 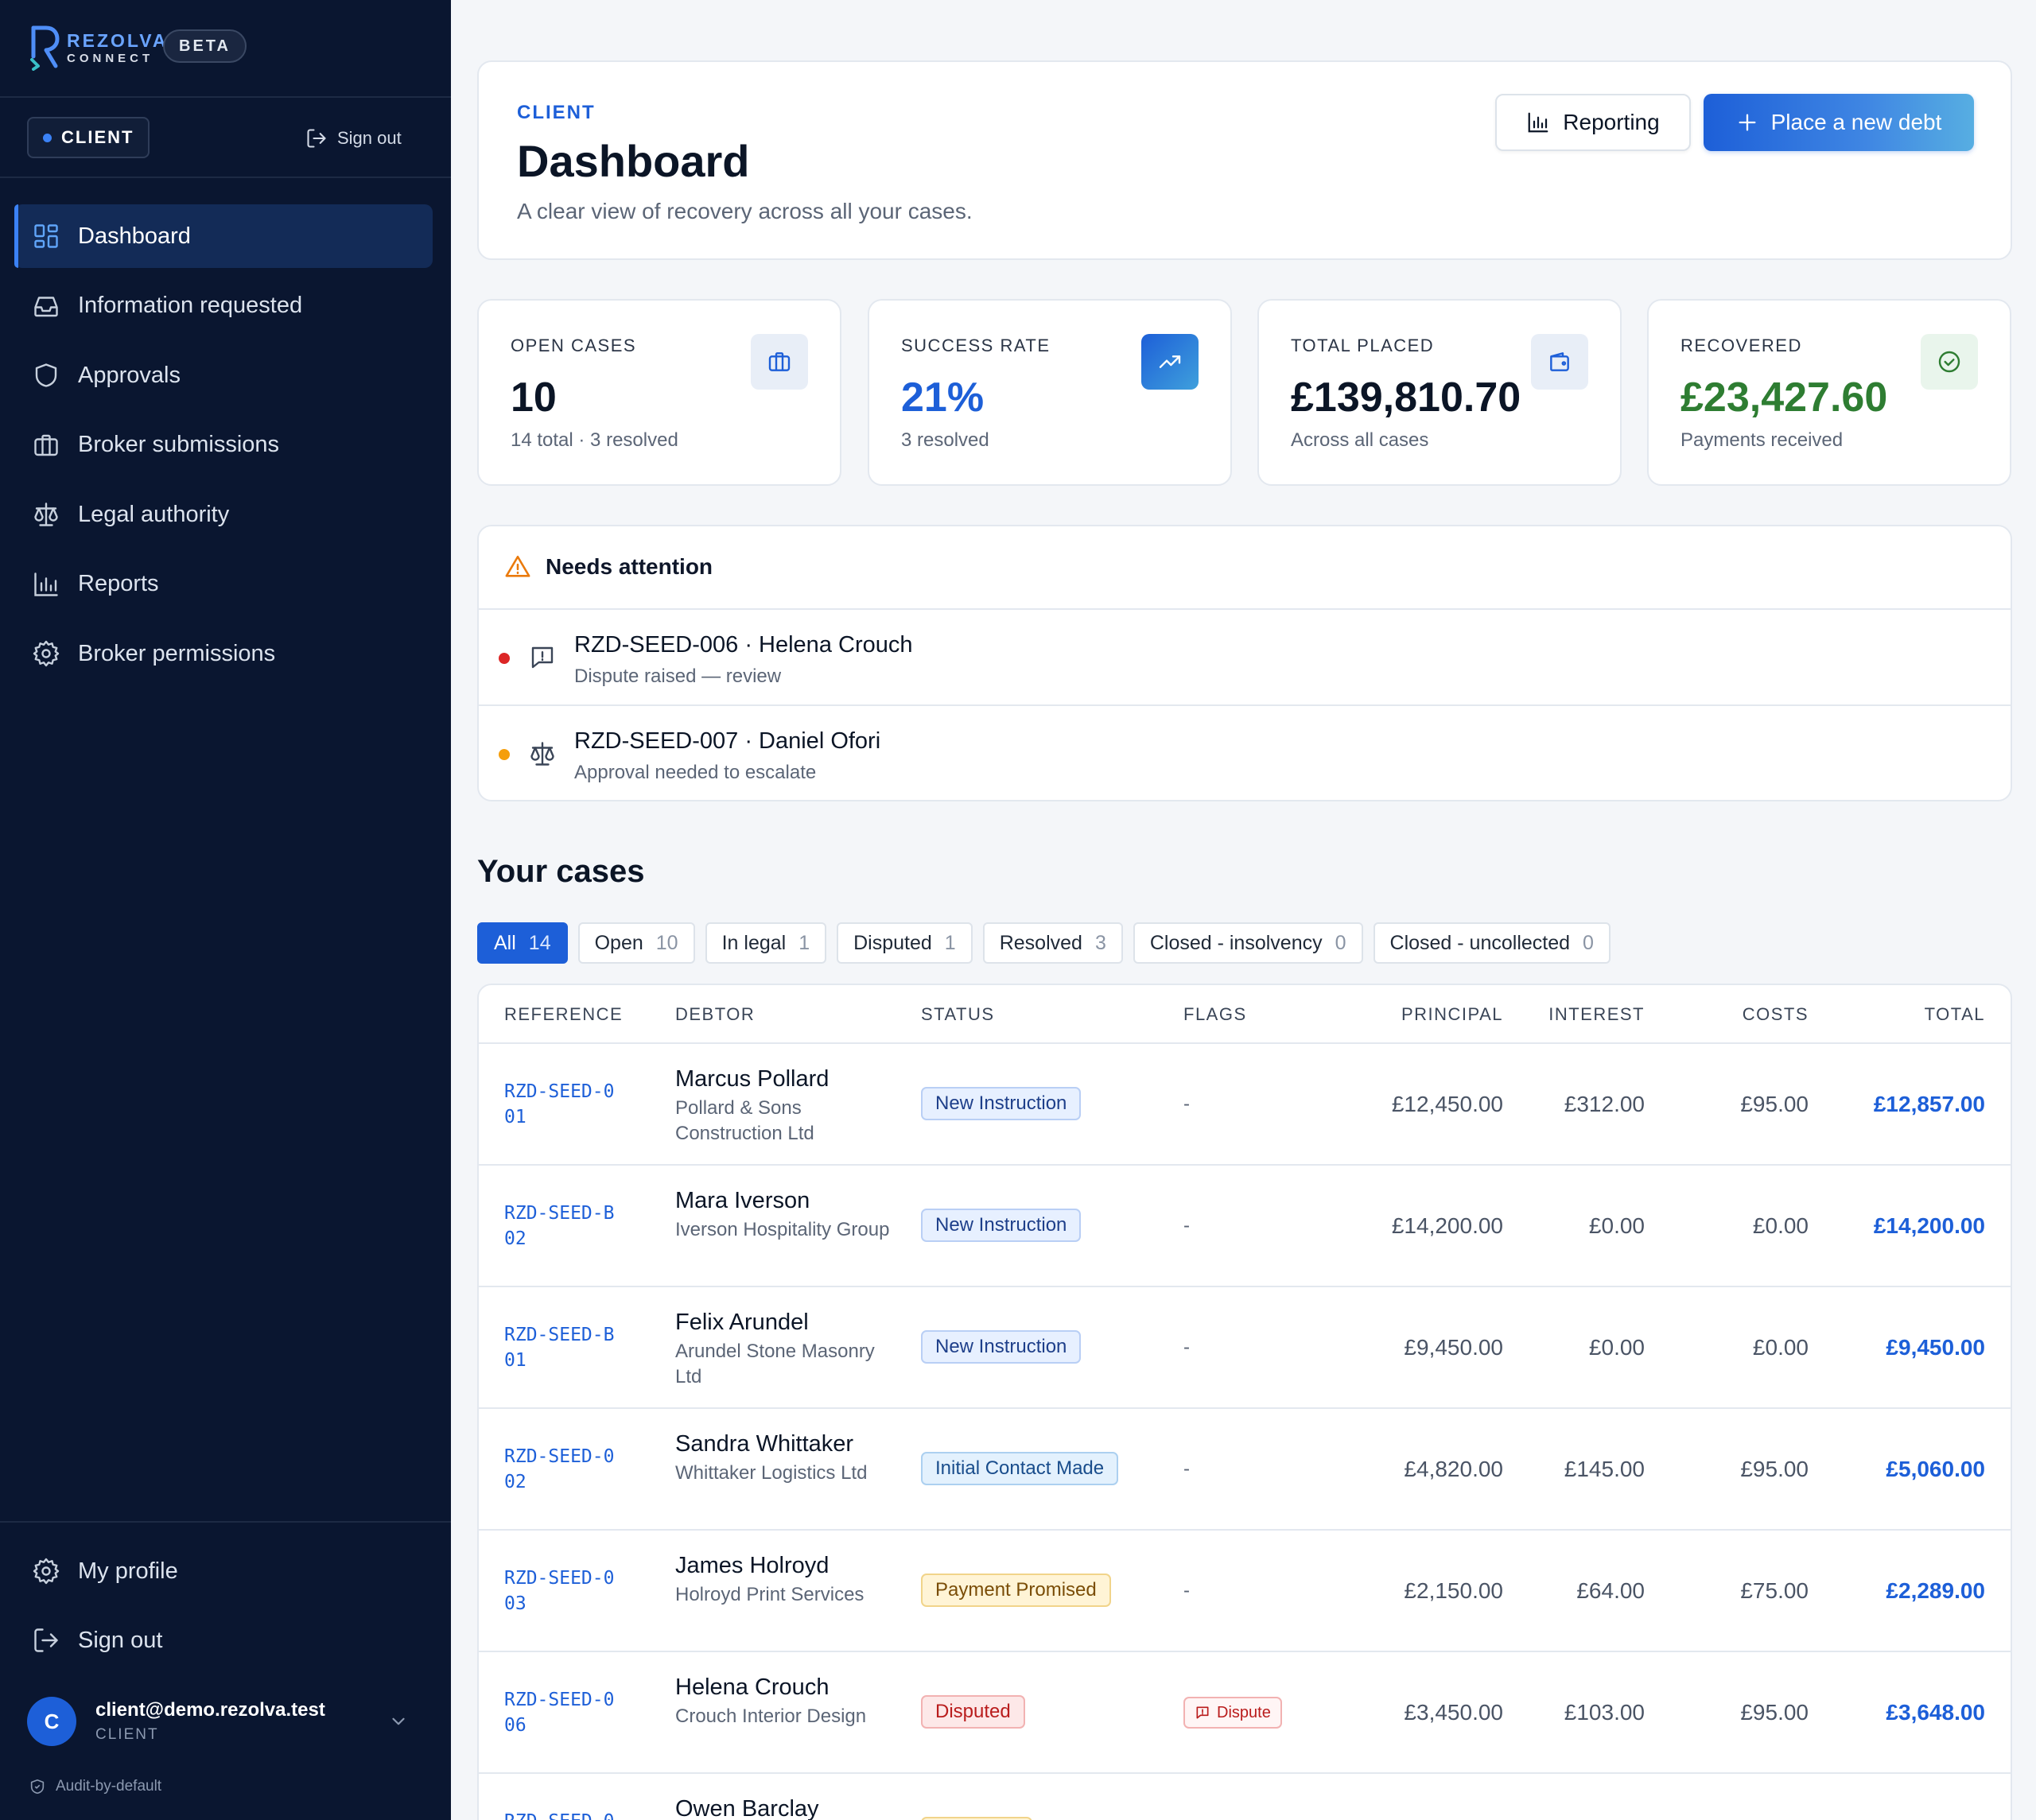 I want to click on case-reference-link: RZD-SEED-001, so click(x=559, y=1104).